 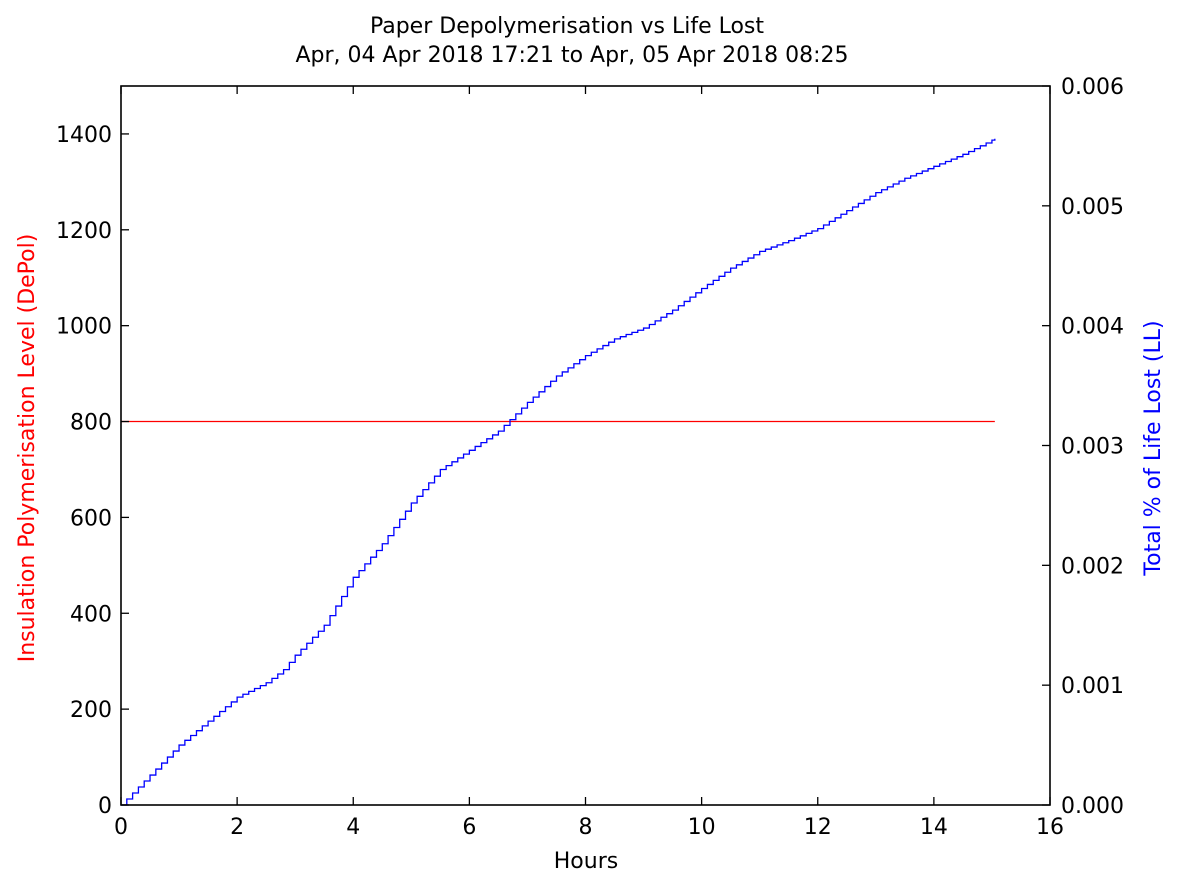 What do you see at coordinates (91, 518) in the screenshot?
I see `y-left-tick-label: 600` at bounding box center [91, 518].